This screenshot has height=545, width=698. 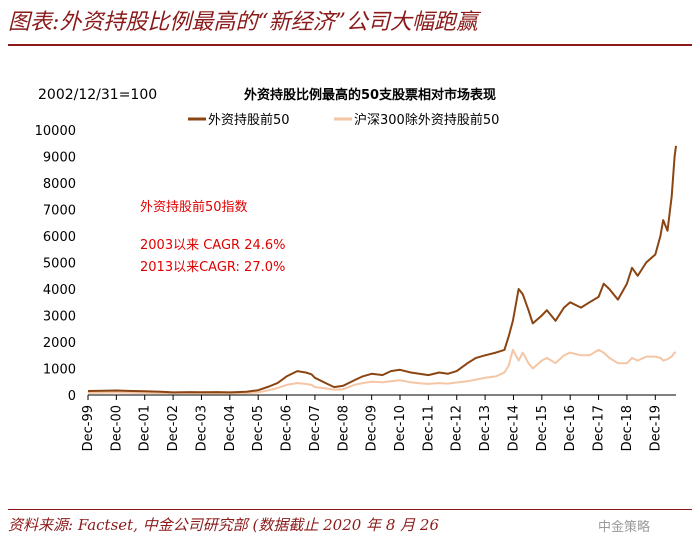 What do you see at coordinates (627, 428) in the screenshot?
I see `x-tick-label: Dec-18` at bounding box center [627, 428].